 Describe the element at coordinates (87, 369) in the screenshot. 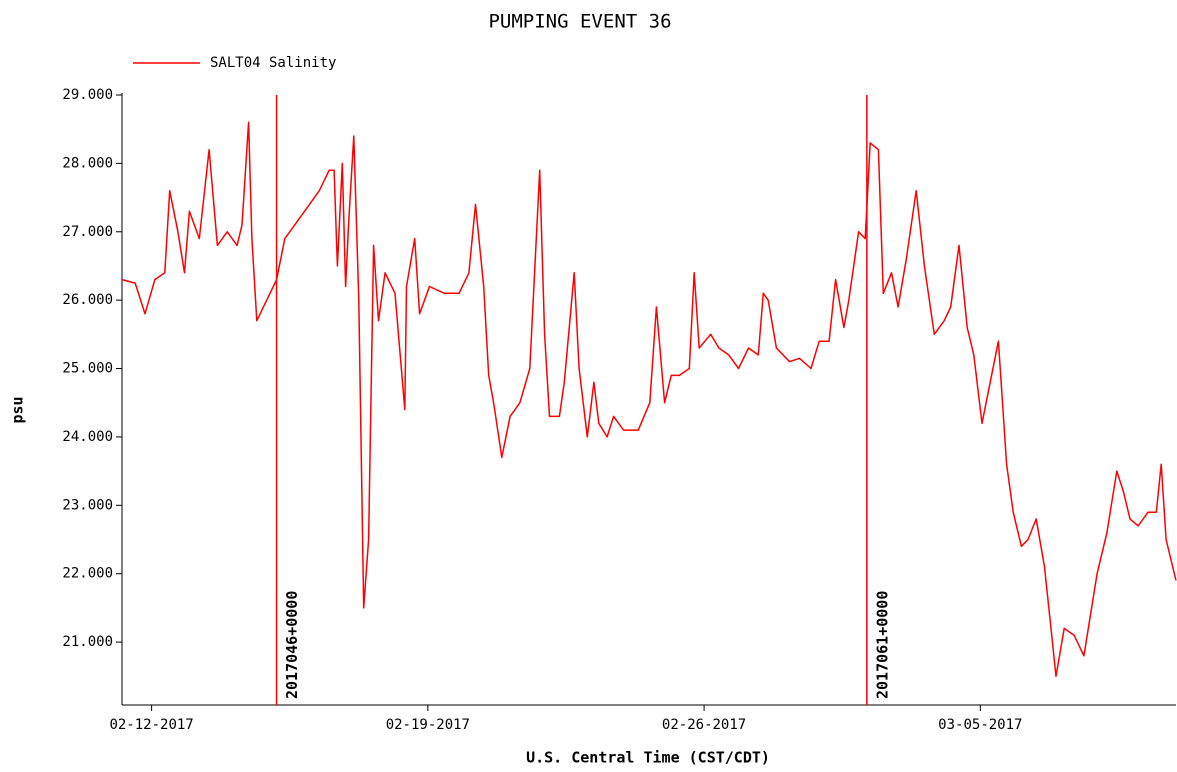

I see `y-tick-label: 25.000` at that location.